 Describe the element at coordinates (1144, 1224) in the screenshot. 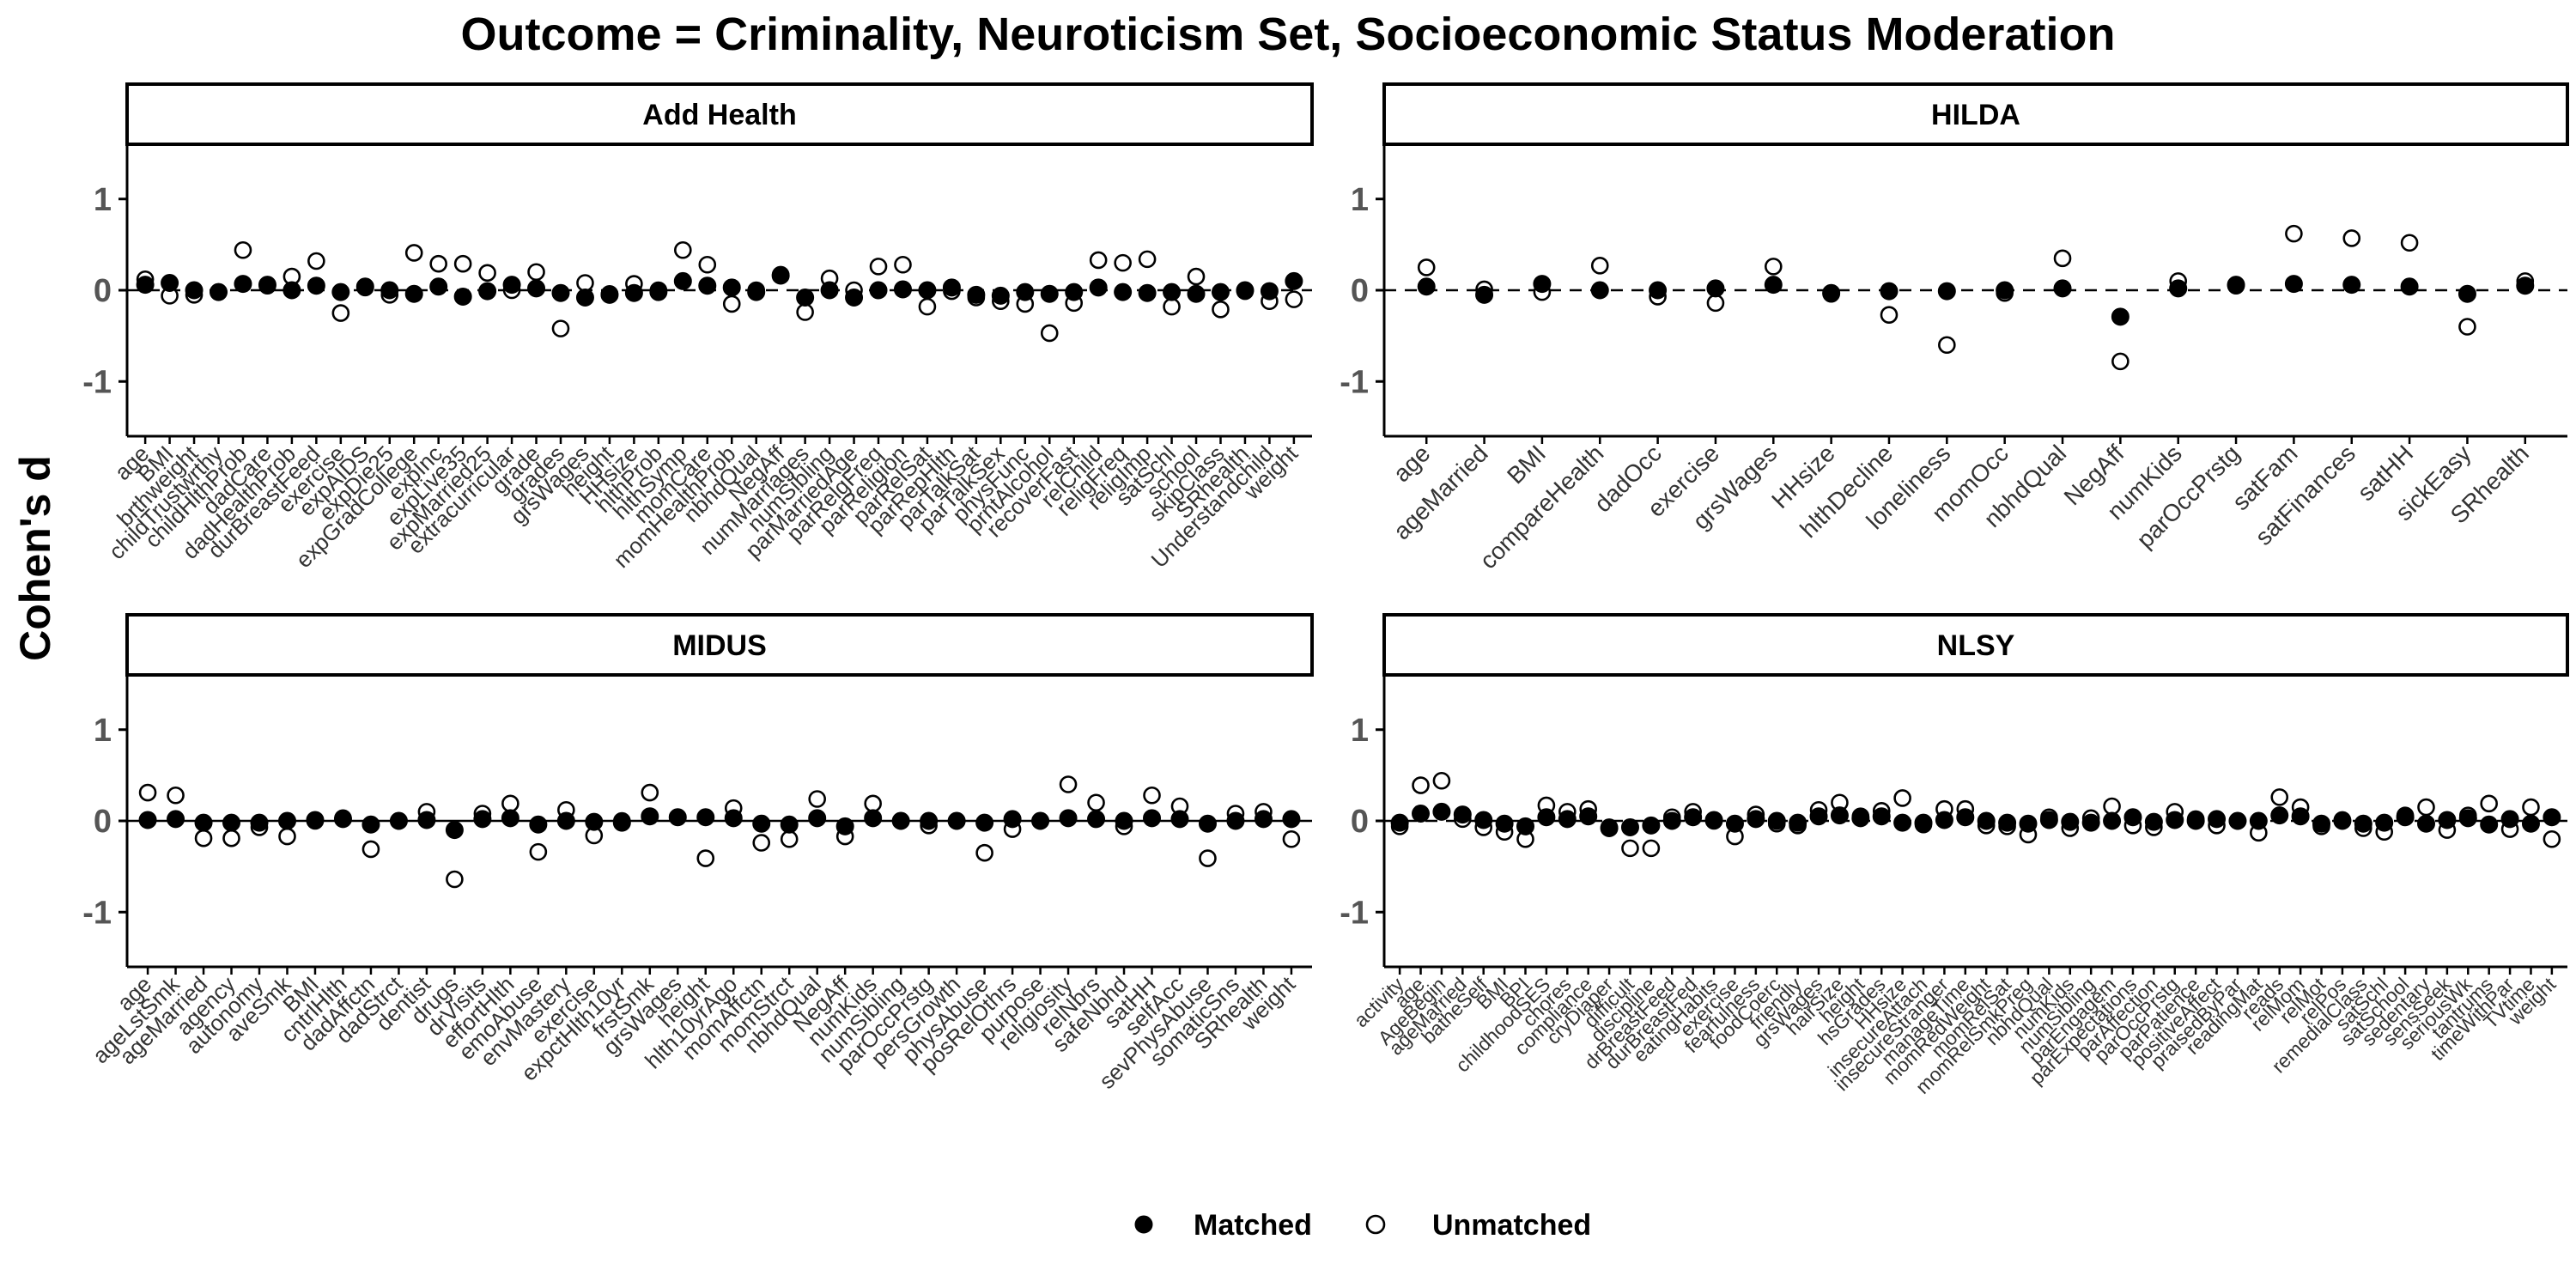

I see `legend-matched-symbol` at that location.